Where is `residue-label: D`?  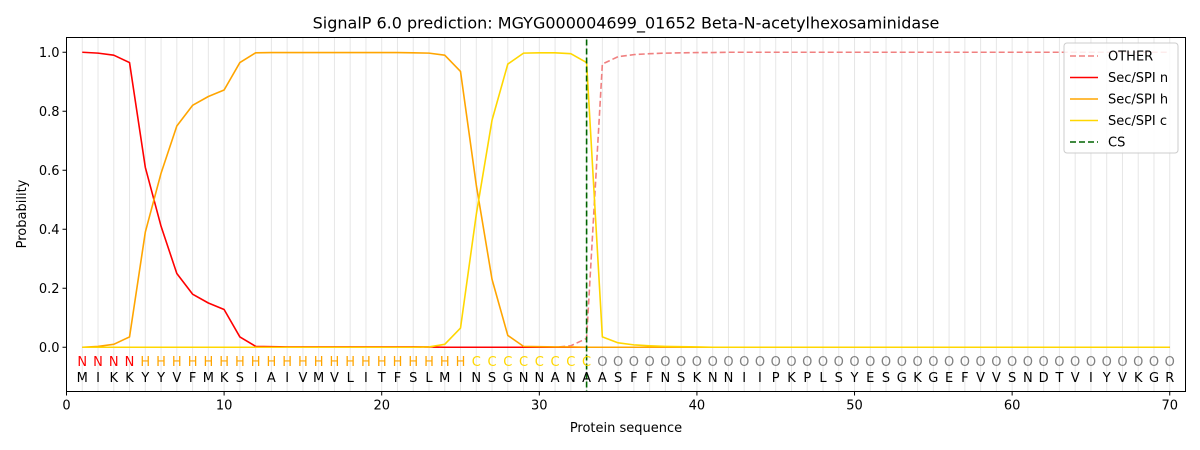
residue-label: D is located at coordinates (1044, 378).